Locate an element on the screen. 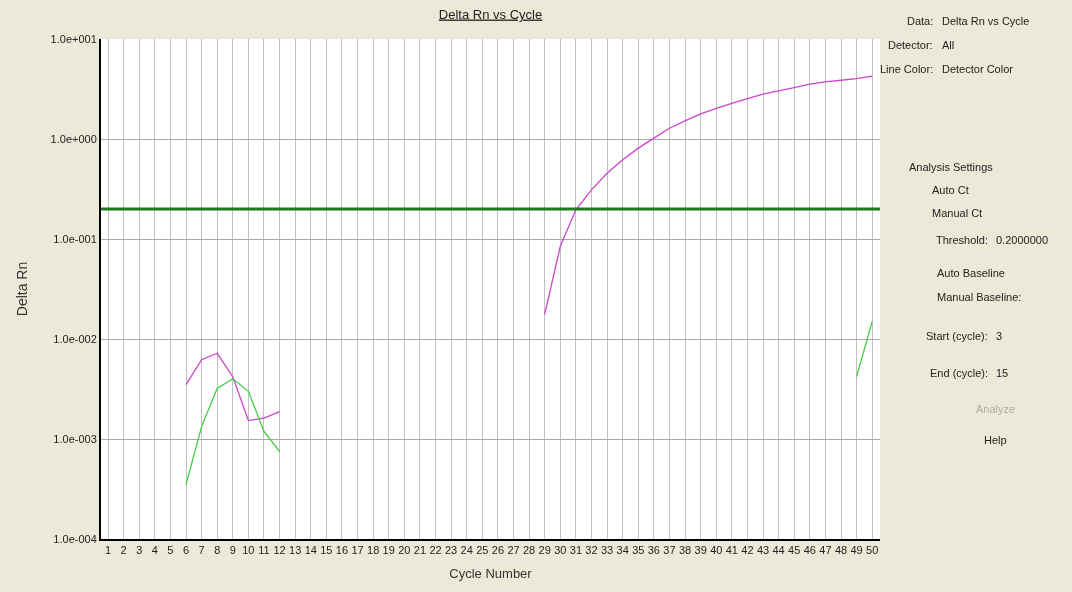 Image resolution: width=1072 pixels, height=592 pixels. x-tick-label: 6 is located at coordinates (186, 550).